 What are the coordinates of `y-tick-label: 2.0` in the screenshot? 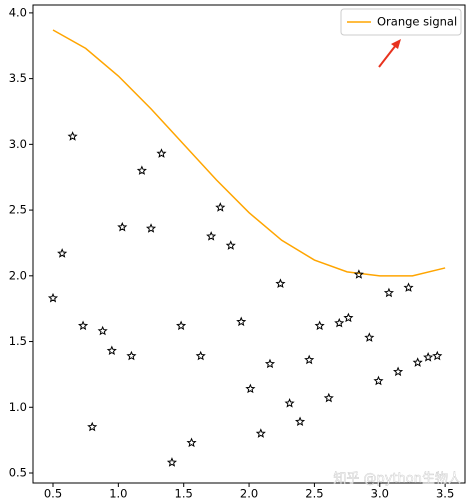 It's located at (18, 275).